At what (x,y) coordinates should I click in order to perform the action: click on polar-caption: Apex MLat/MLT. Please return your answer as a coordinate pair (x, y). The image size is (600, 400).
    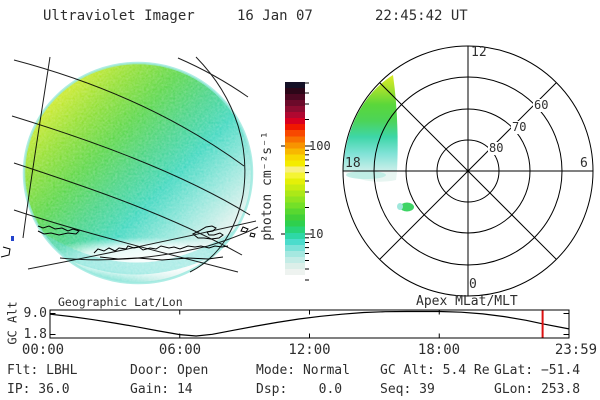
    Looking at the image, I should click on (467, 301).